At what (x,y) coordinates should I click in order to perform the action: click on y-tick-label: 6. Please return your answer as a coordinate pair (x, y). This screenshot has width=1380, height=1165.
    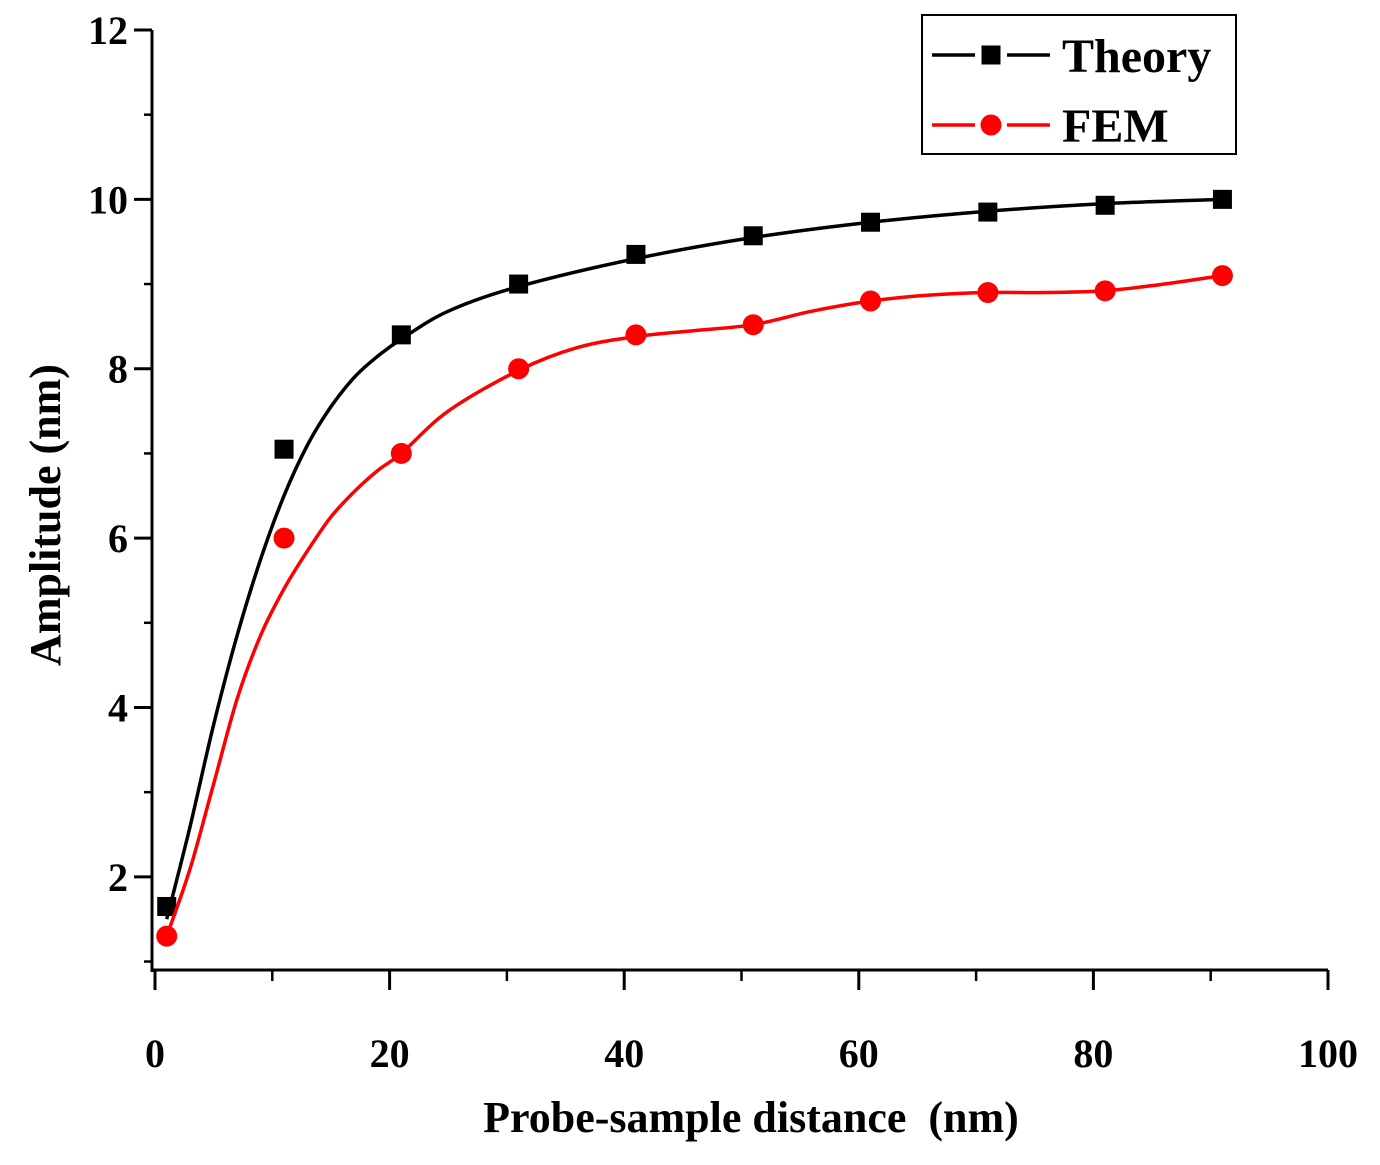
    Looking at the image, I should click on (118, 538).